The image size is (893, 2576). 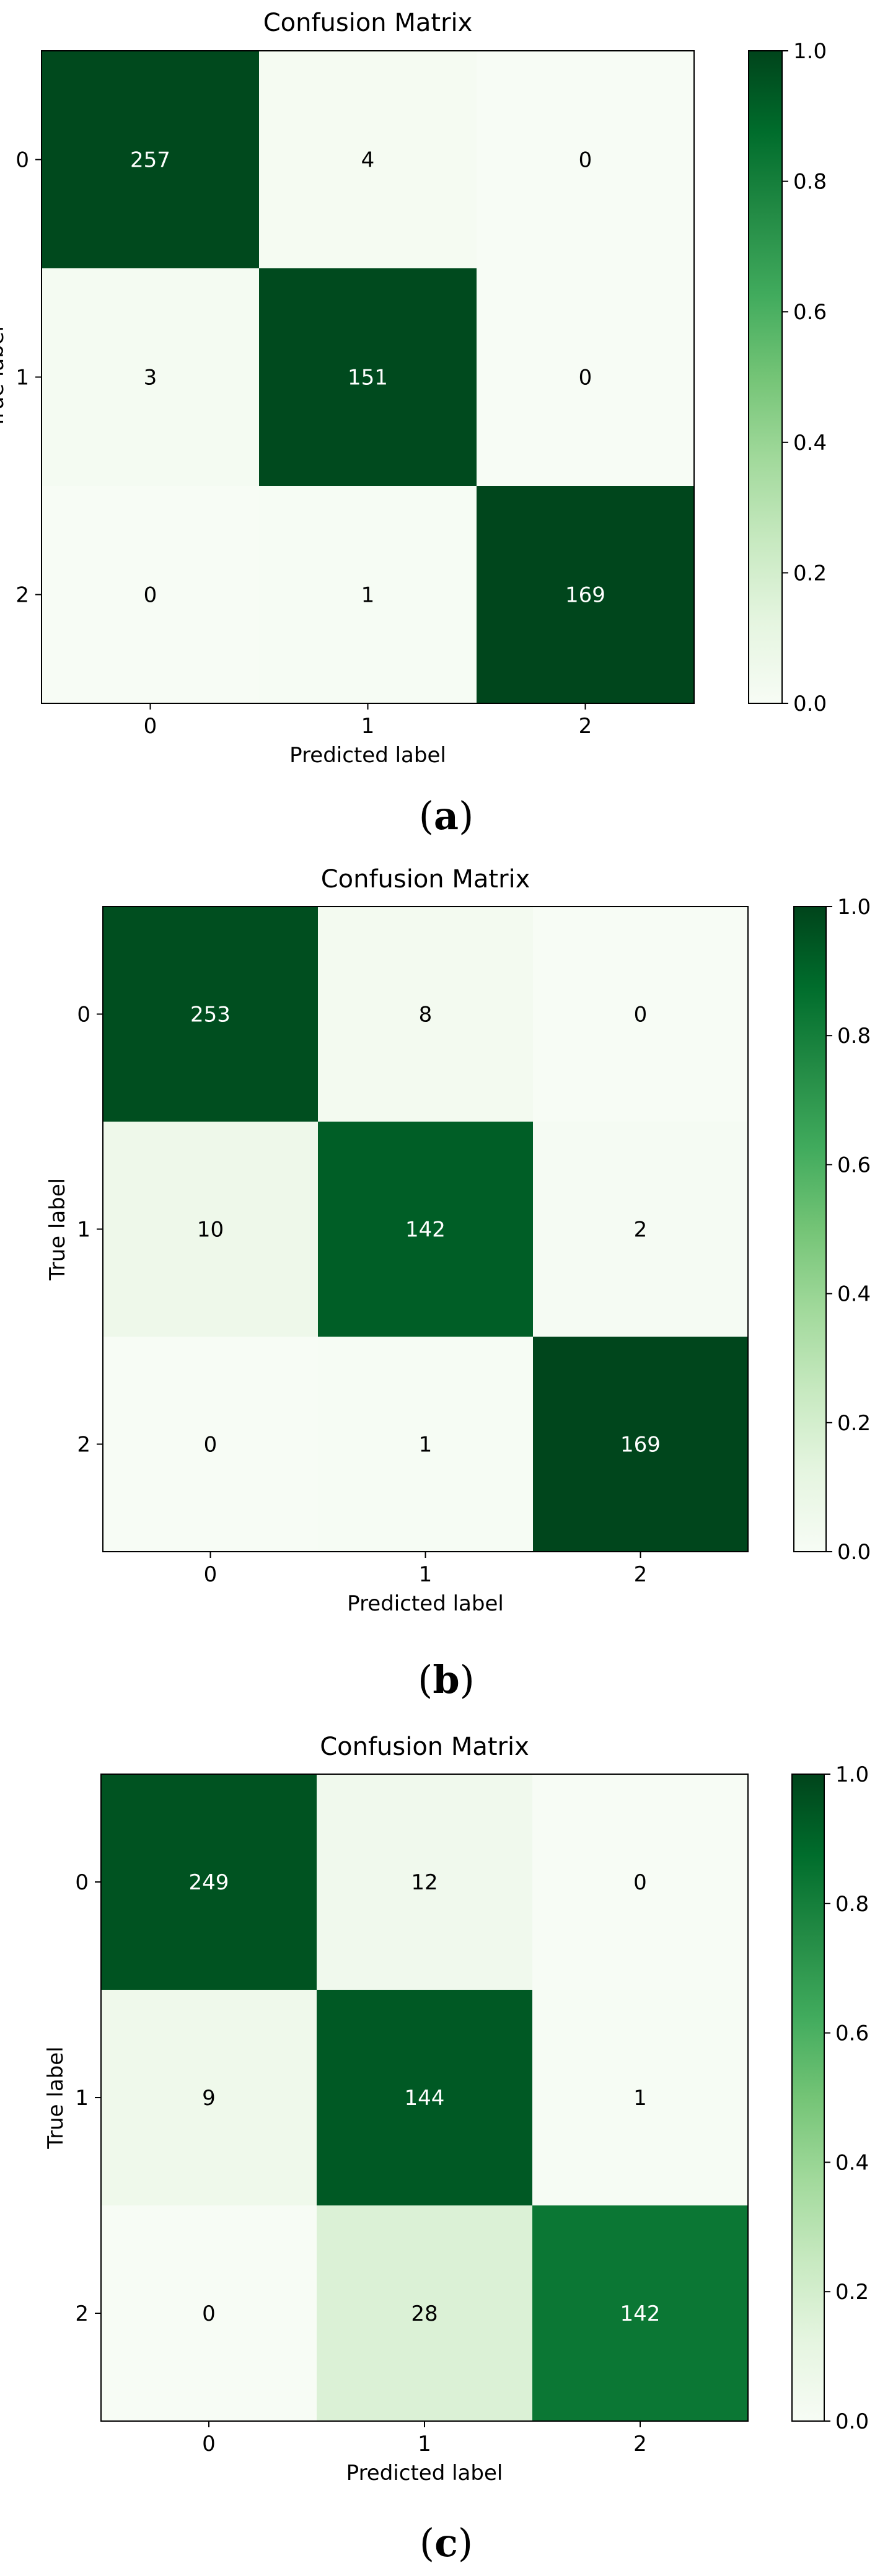 I want to click on cell-value-label: 4, so click(x=368, y=161).